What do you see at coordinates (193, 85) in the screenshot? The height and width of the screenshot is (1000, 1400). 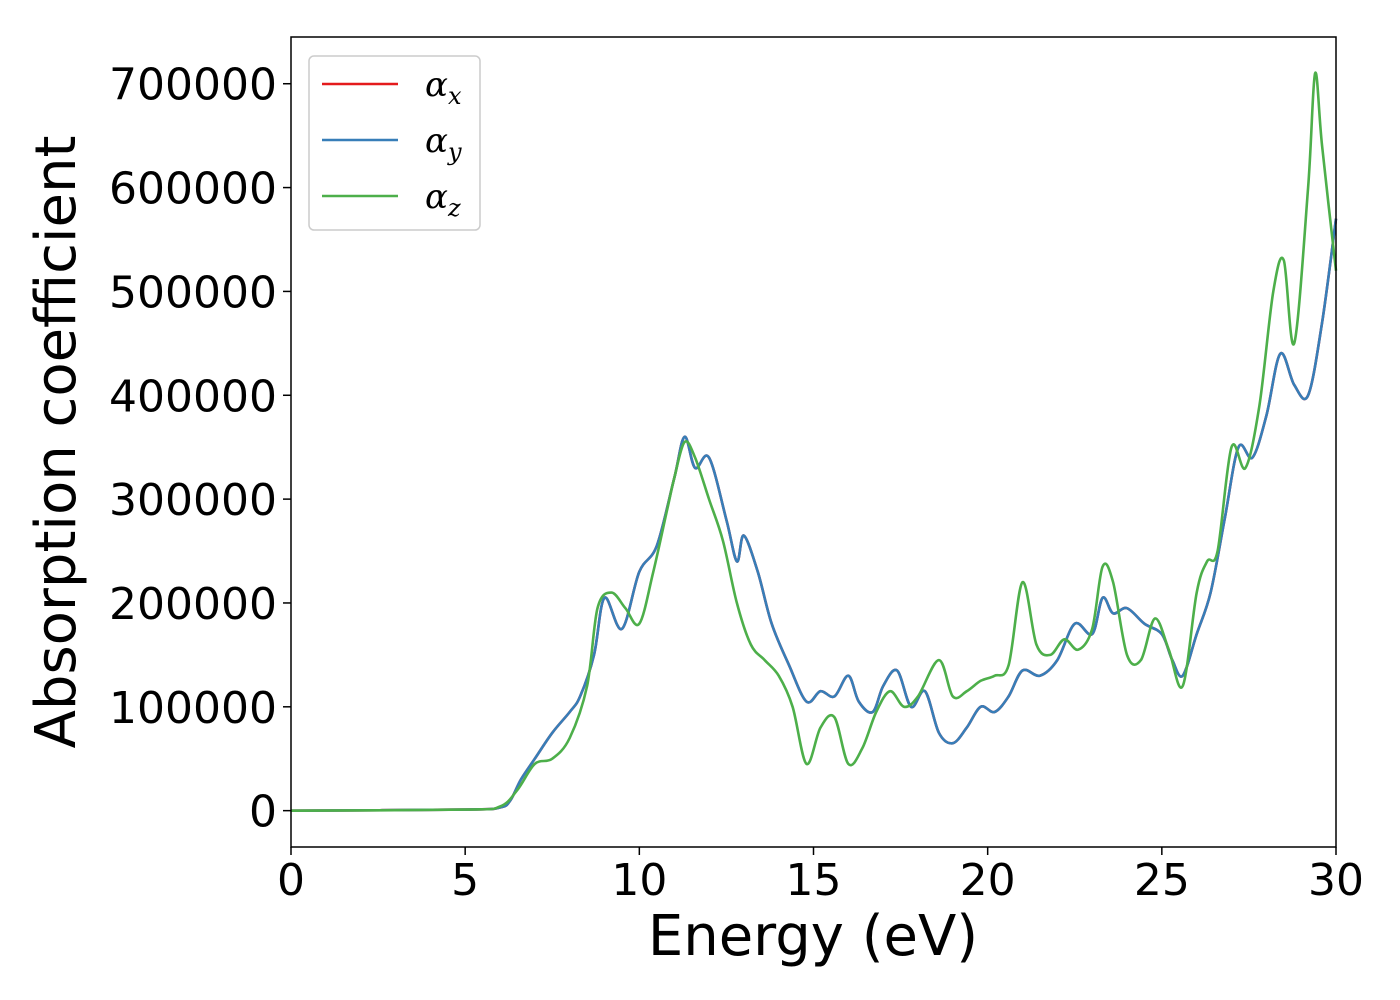 I see `y-tick-label: 700000` at bounding box center [193, 85].